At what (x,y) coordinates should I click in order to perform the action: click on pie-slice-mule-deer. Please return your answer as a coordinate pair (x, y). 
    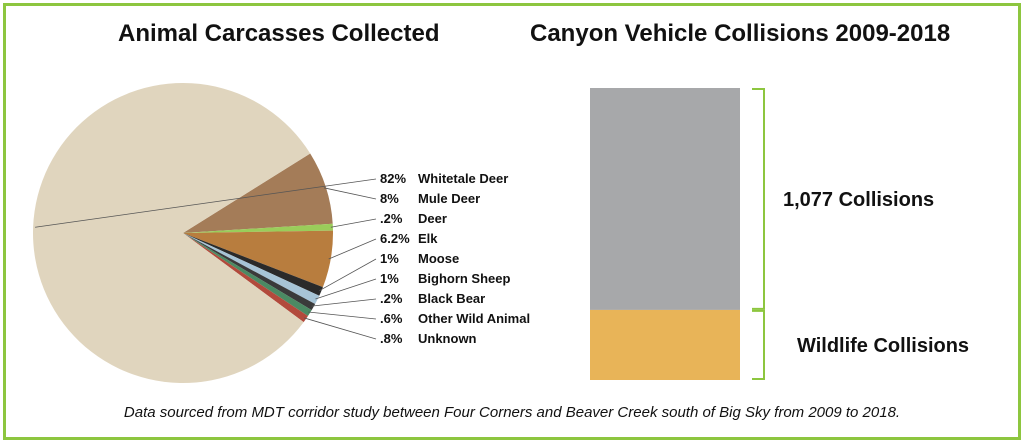
    Looking at the image, I should click on (258, 193).